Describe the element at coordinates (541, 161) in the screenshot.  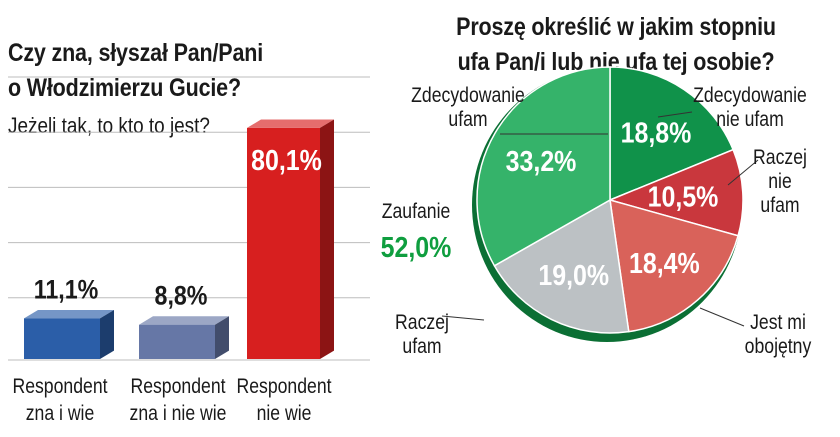
I see `slice-value-label: 33,2%` at that location.